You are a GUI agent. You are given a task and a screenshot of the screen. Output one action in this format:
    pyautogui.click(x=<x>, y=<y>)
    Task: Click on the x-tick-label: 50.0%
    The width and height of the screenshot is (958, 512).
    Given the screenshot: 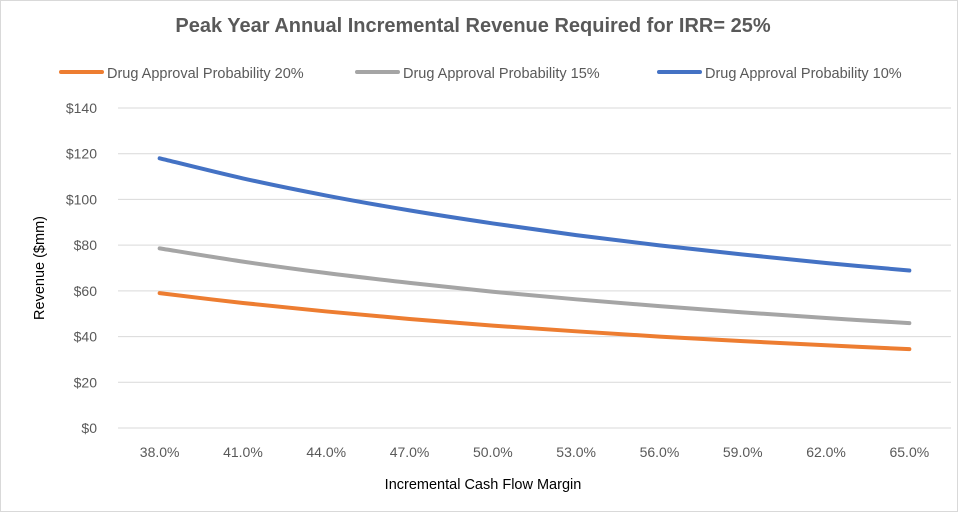 What is the action you would take?
    pyautogui.click(x=493, y=452)
    